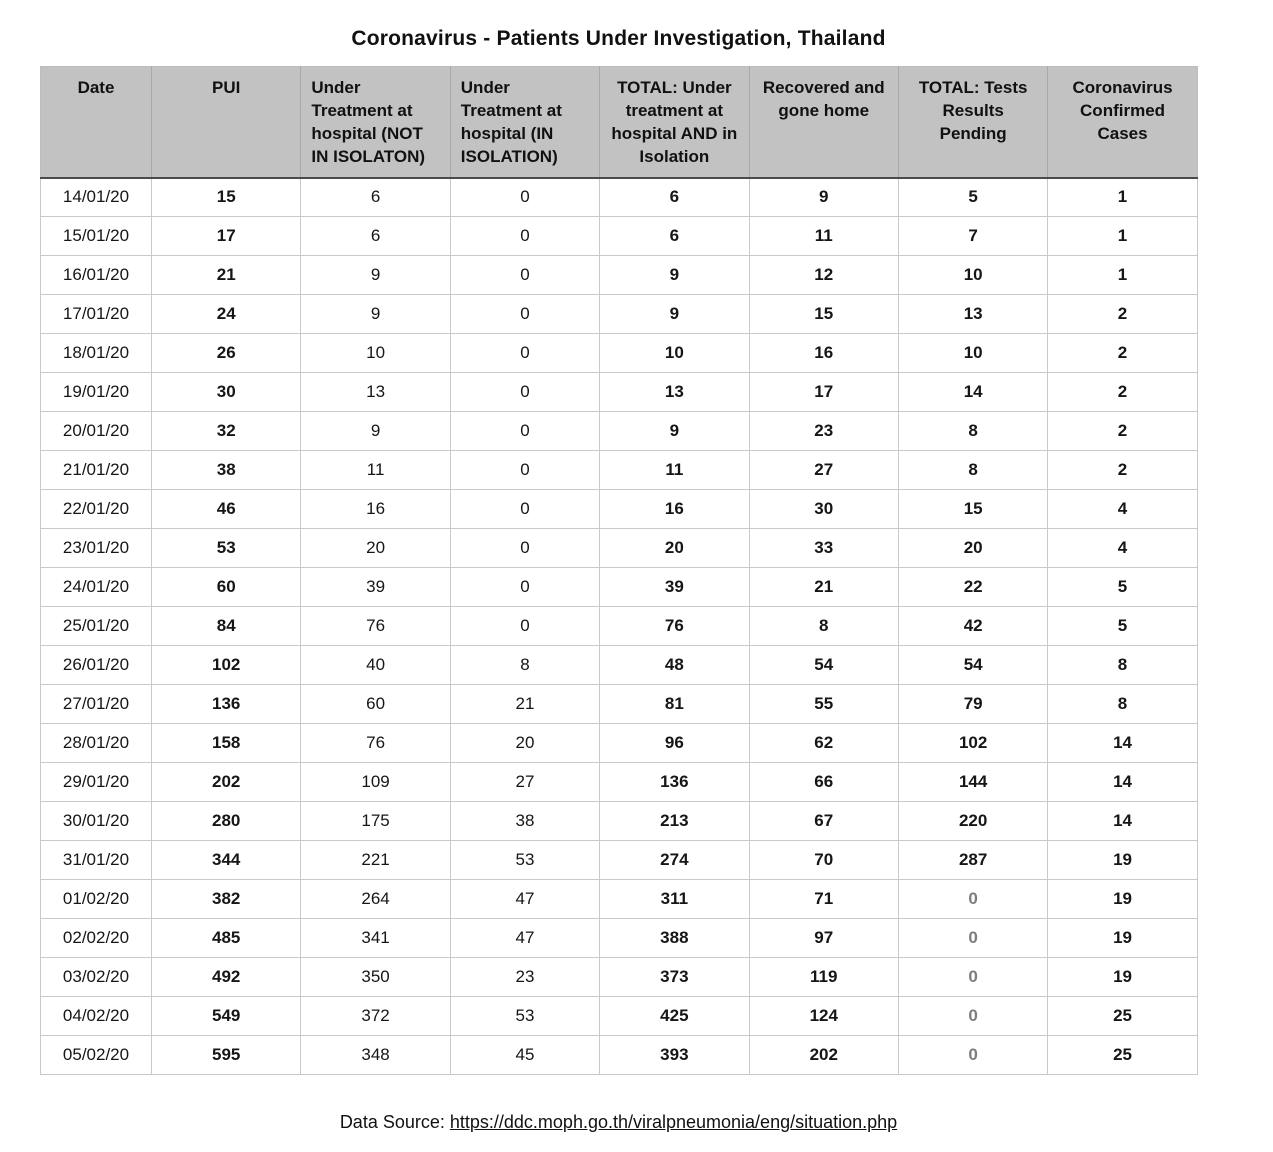  I want to click on table-row: 16/01/20 21 9 0 9 12 10 1, so click(619, 275).